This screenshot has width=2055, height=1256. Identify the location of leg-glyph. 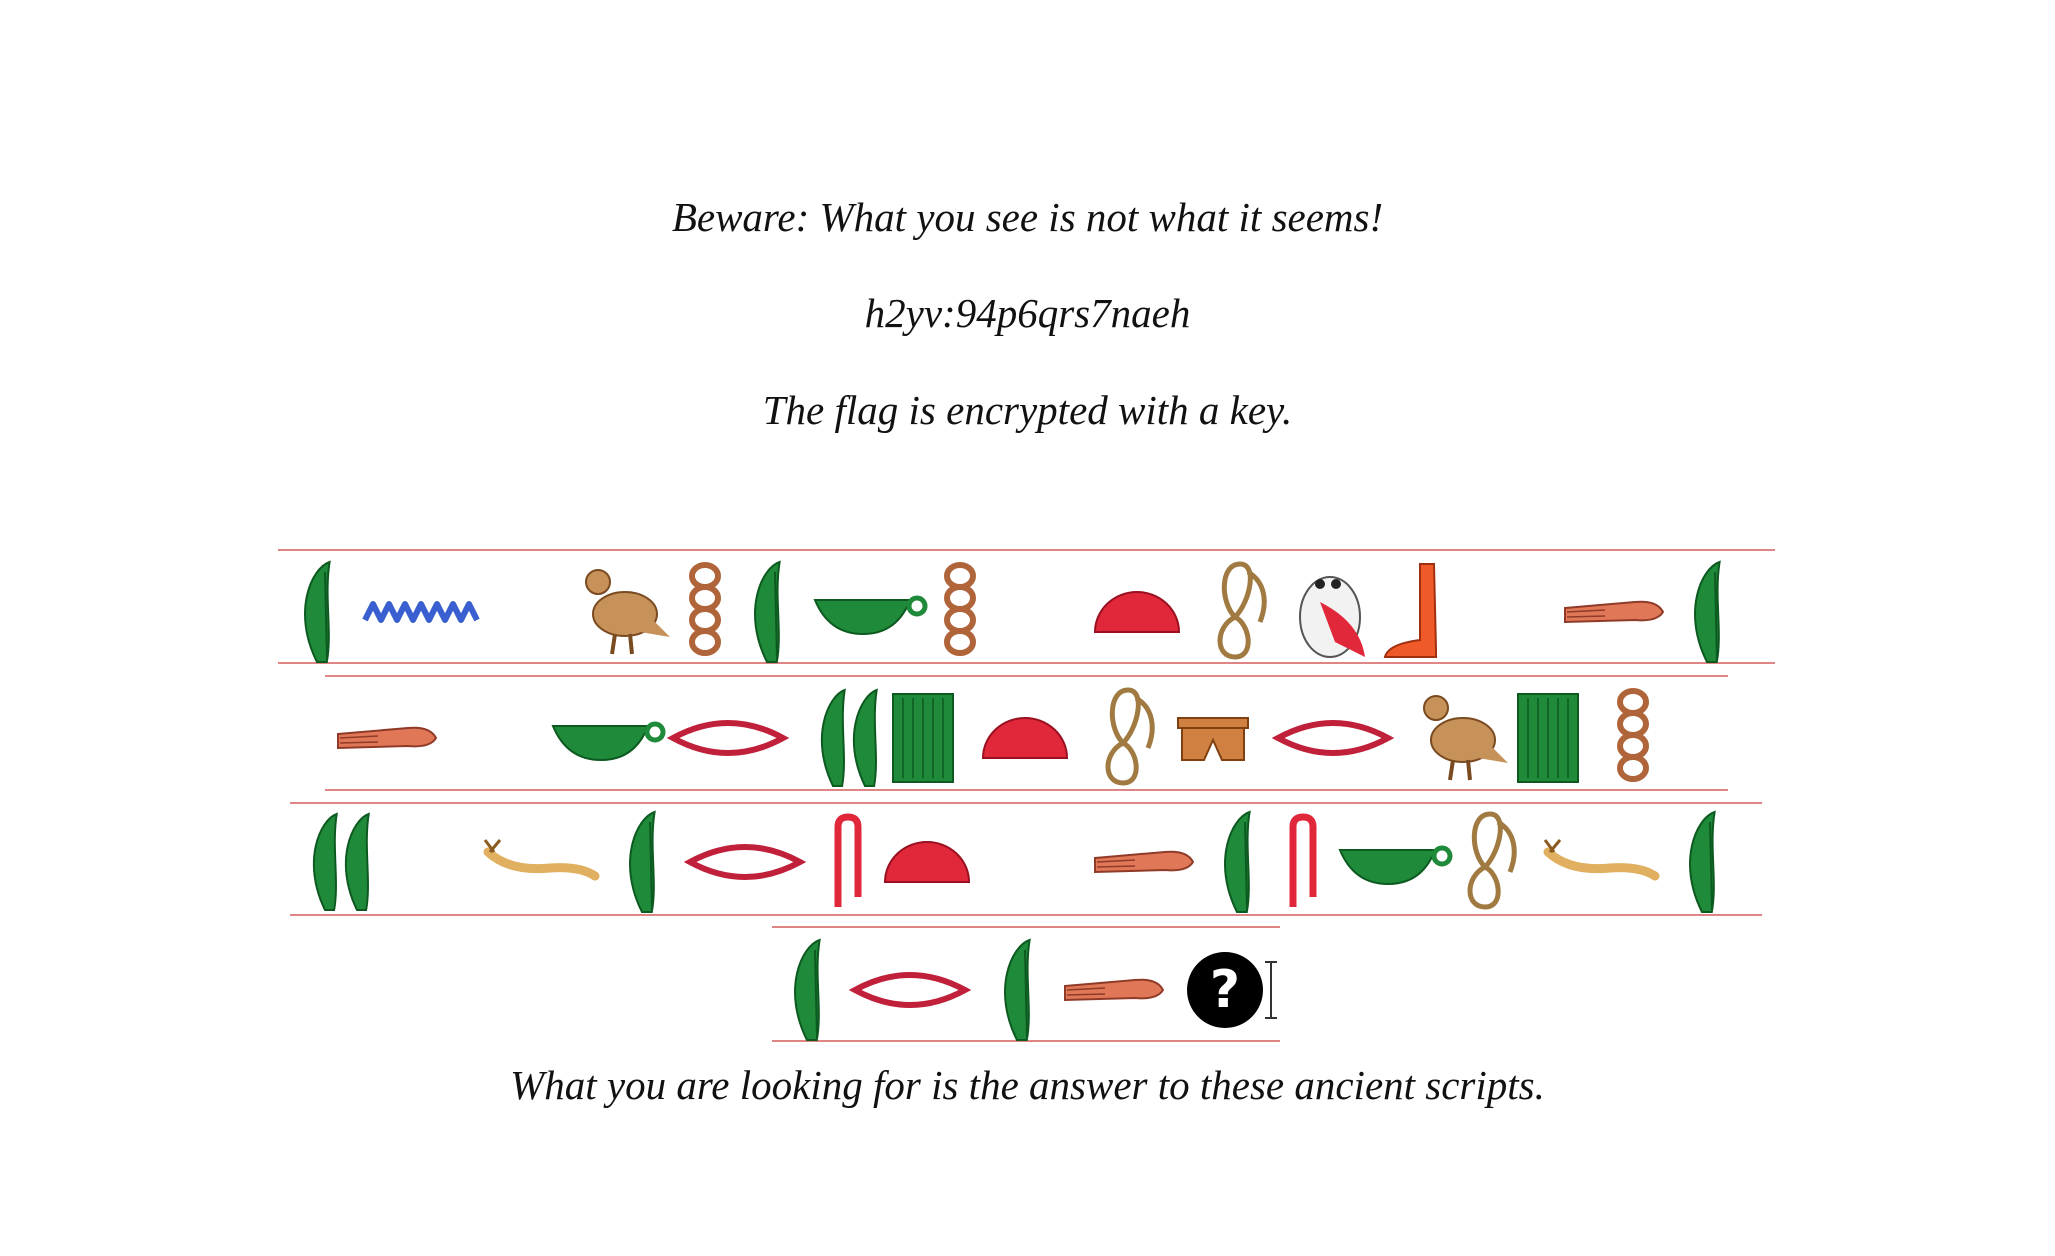
(1410, 610).